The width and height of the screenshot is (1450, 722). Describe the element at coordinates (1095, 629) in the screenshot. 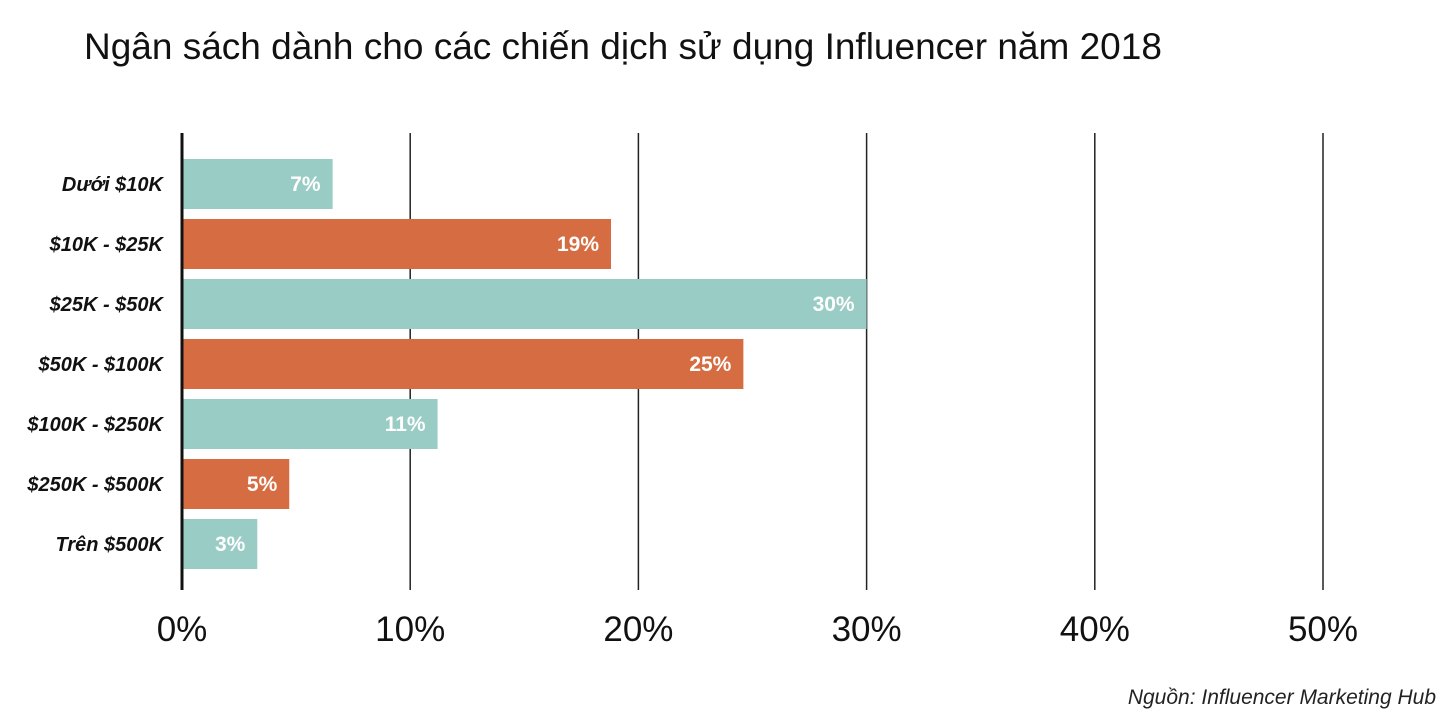

I see `x-tick-label: 40%` at that location.